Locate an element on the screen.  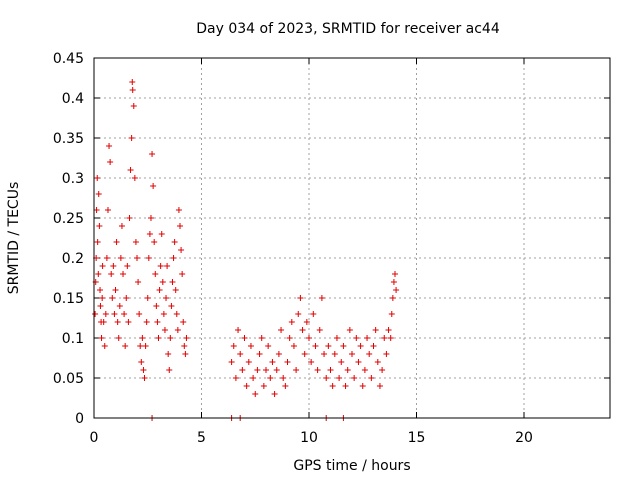
y-tick-label: 0.45 is located at coordinates (68, 59).